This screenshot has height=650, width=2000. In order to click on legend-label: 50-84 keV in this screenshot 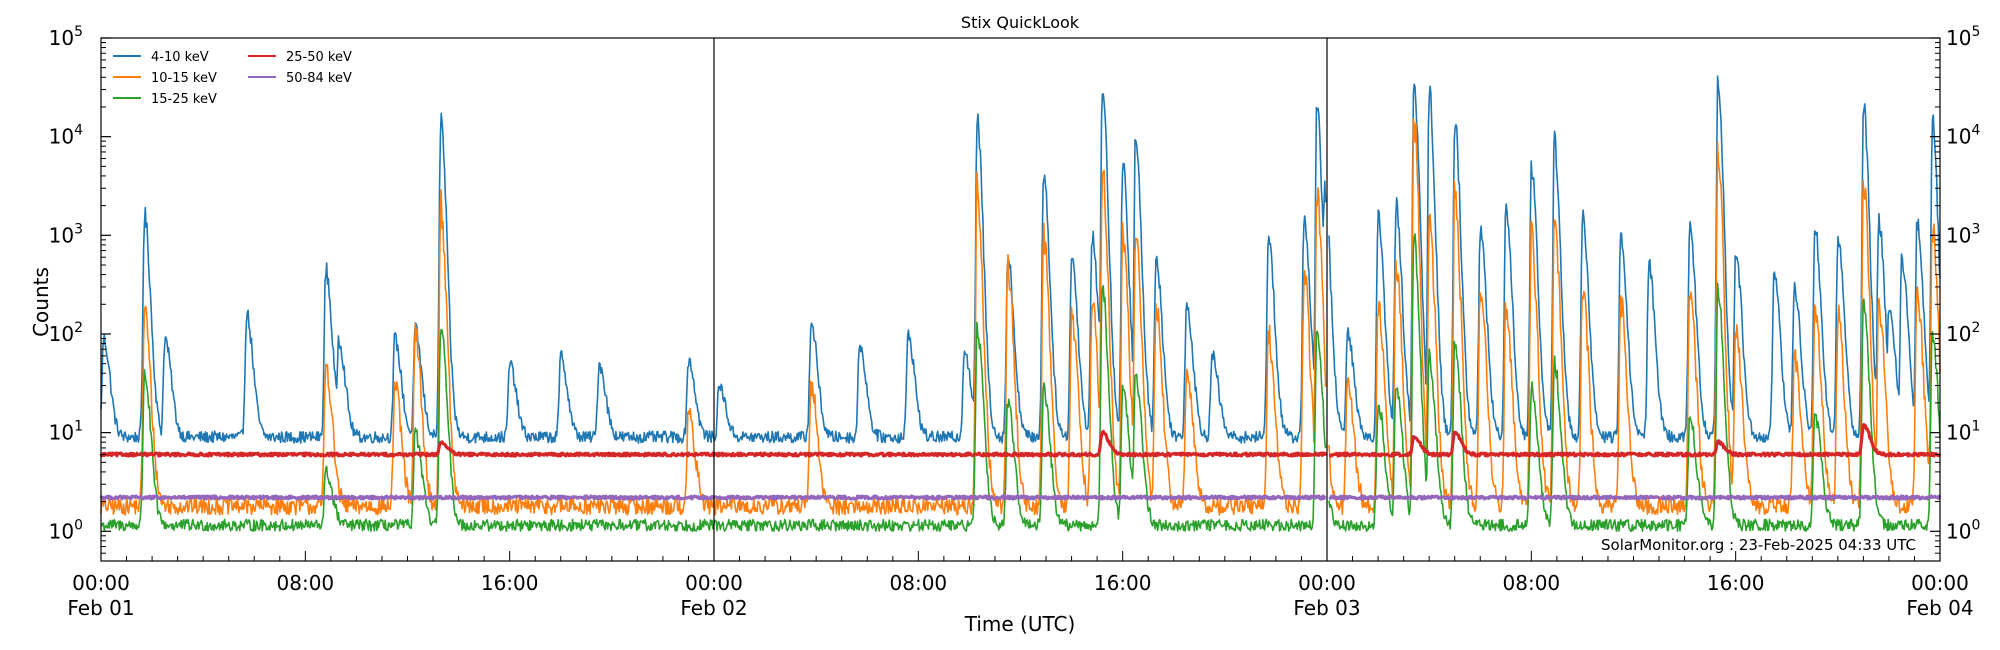, I will do `click(319, 78)`.